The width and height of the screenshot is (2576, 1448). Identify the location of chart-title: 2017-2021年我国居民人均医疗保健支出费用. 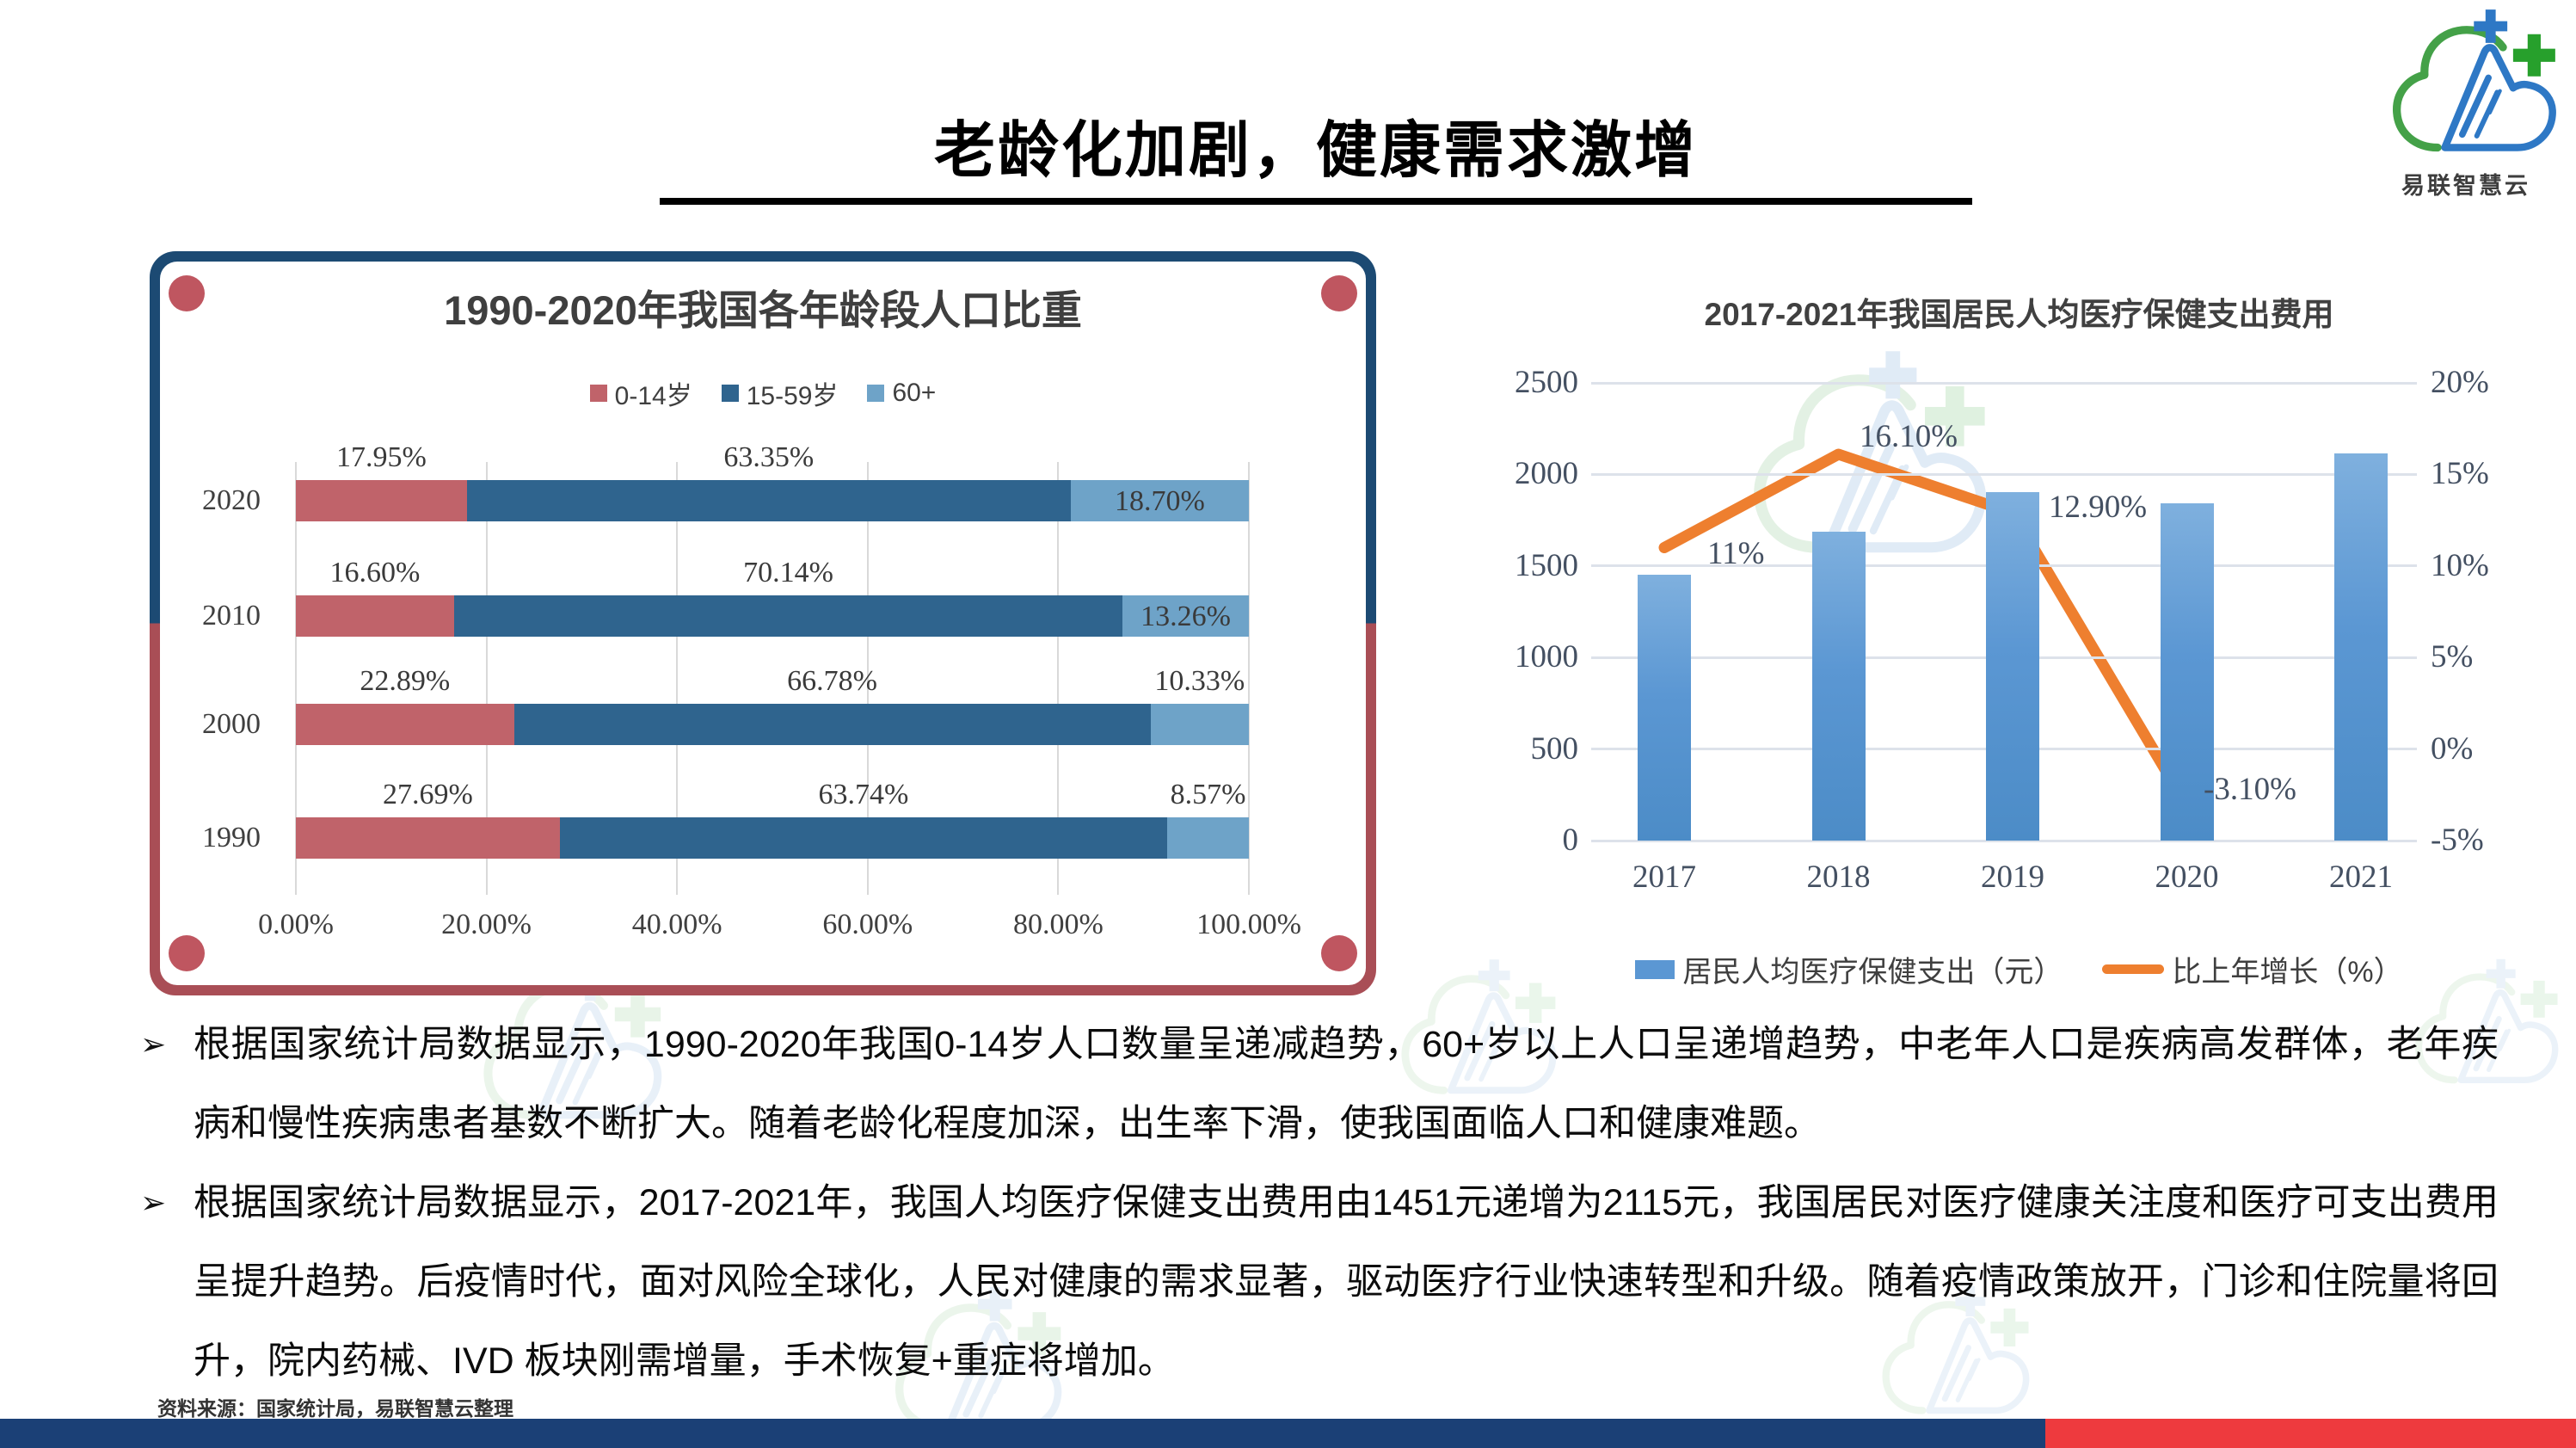
(2019, 314).